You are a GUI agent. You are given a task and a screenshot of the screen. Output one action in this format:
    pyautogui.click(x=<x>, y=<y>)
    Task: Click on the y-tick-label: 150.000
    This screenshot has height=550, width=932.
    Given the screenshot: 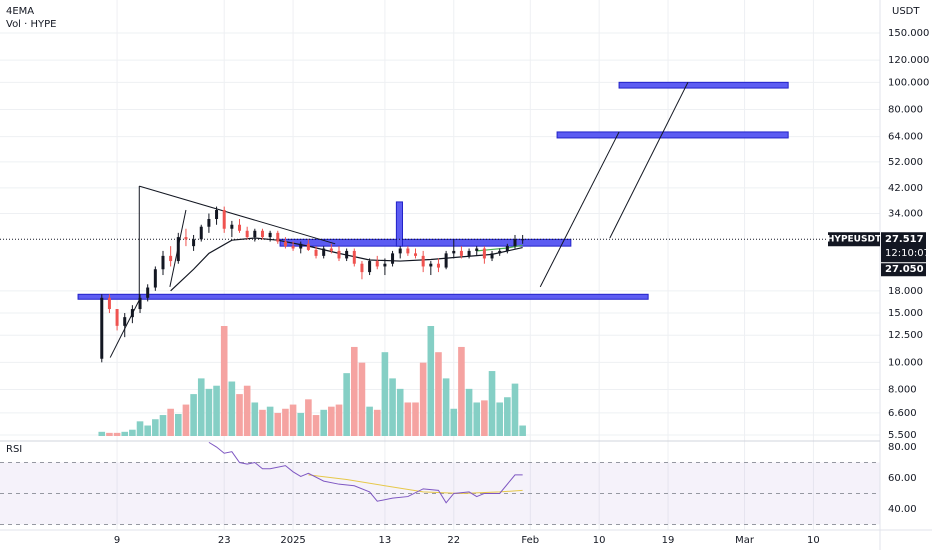 What is the action you would take?
    pyautogui.click(x=908, y=33)
    